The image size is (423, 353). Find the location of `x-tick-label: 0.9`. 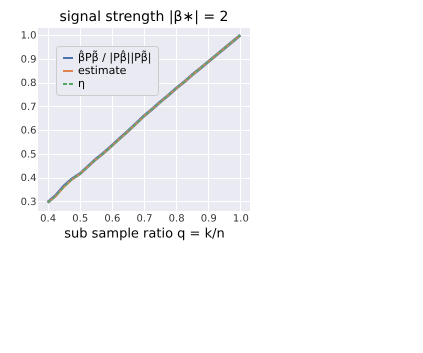

x-tick-label: 0.9 is located at coordinates (208, 219).